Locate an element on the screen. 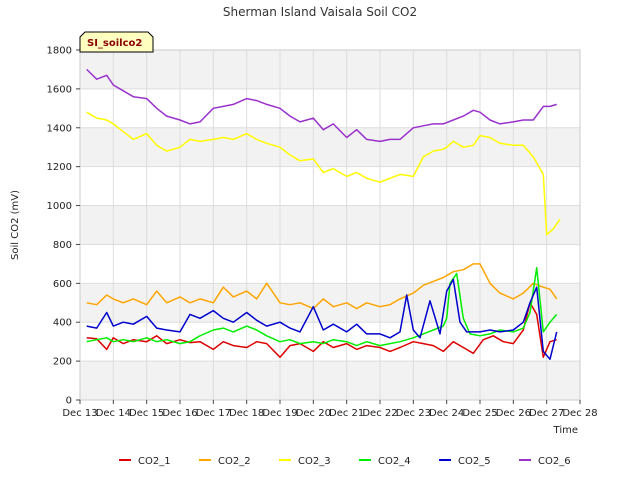 Image resolution: width=640 pixels, height=480 pixels. y-tick-label: 1400 is located at coordinates (59, 128).